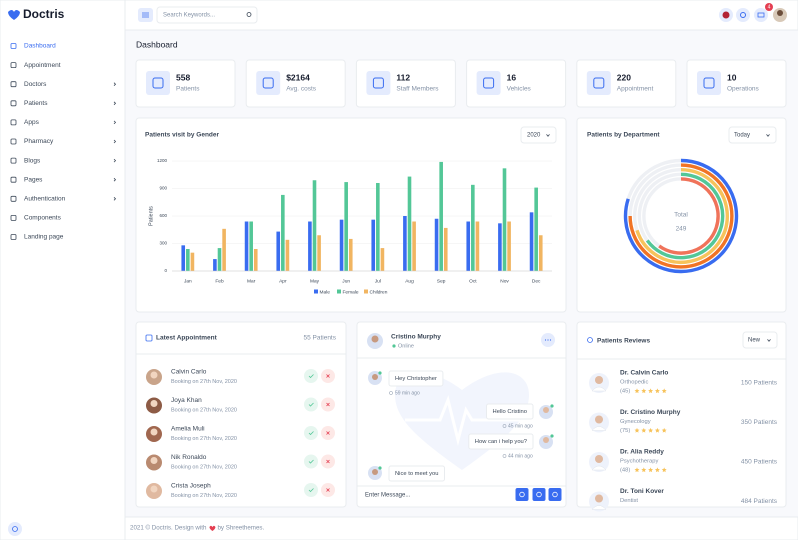  I want to click on send-button, so click(522, 494).